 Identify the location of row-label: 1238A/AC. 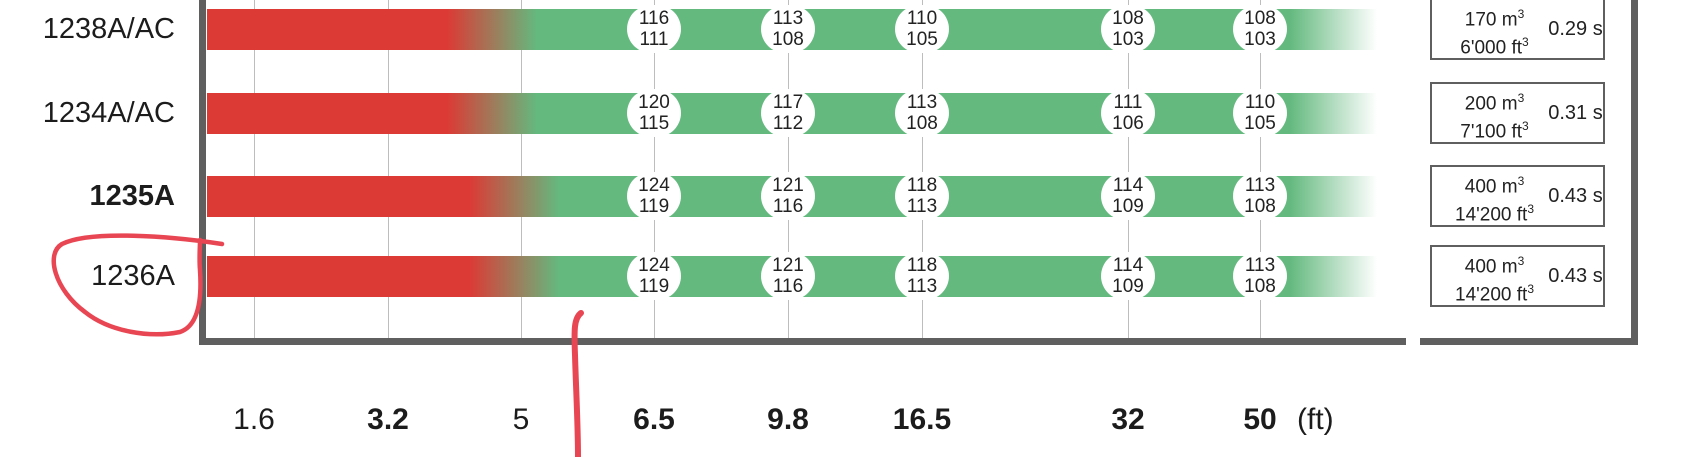
(108, 29).